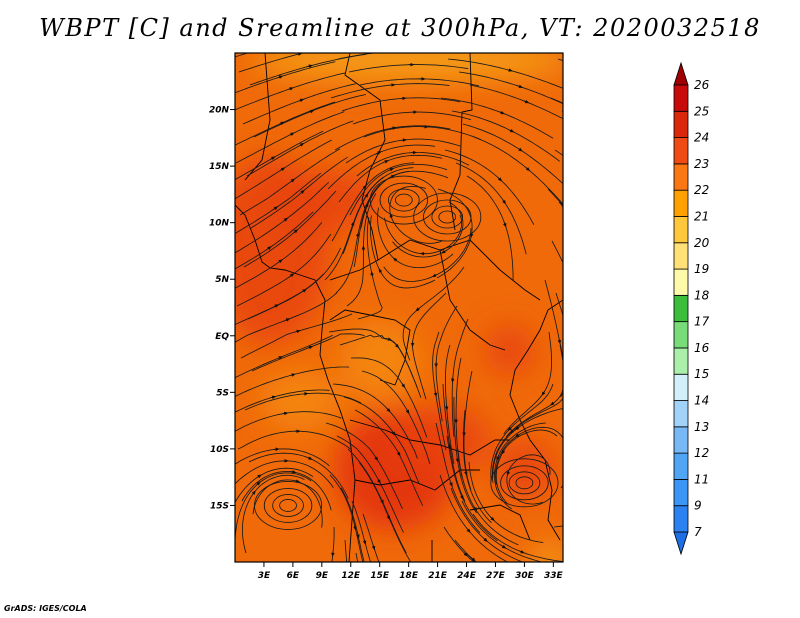 The width and height of the screenshot is (800, 618). I want to click on lon-tick-label: 3E, so click(264, 576).